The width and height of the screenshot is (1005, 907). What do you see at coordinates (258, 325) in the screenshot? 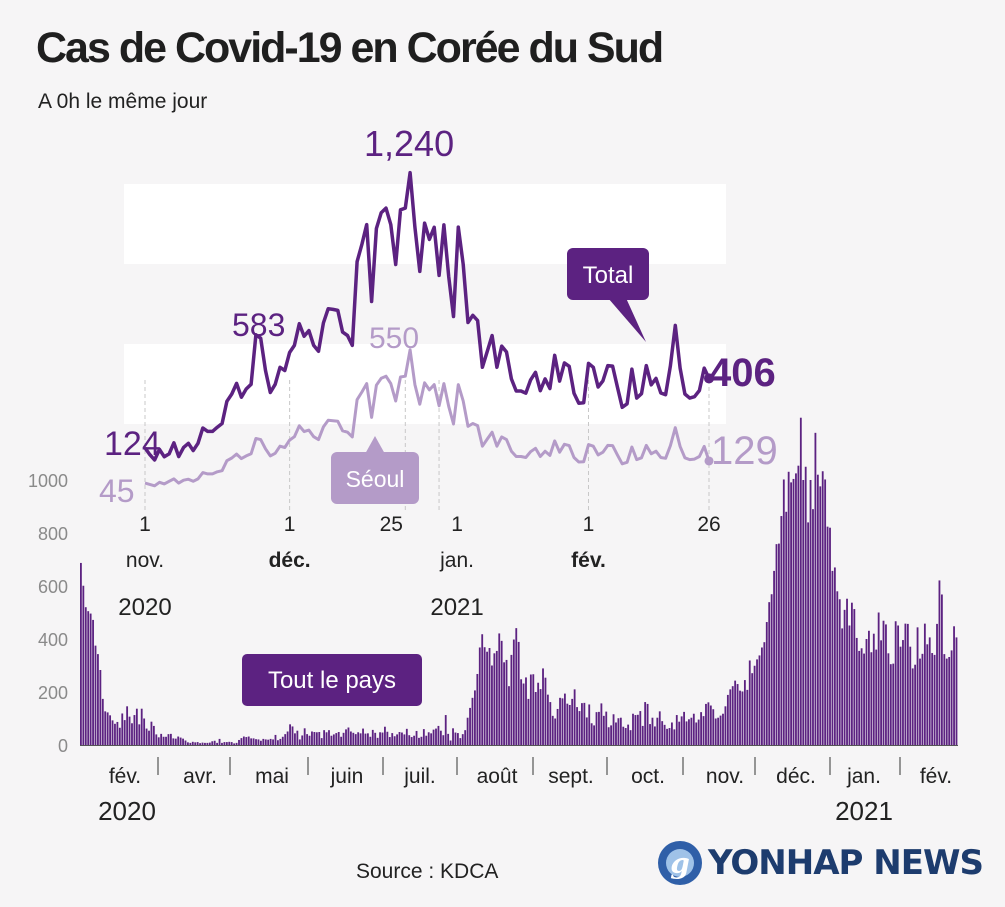
I see `total-label-nov: 583` at bounding box center [258, 325].